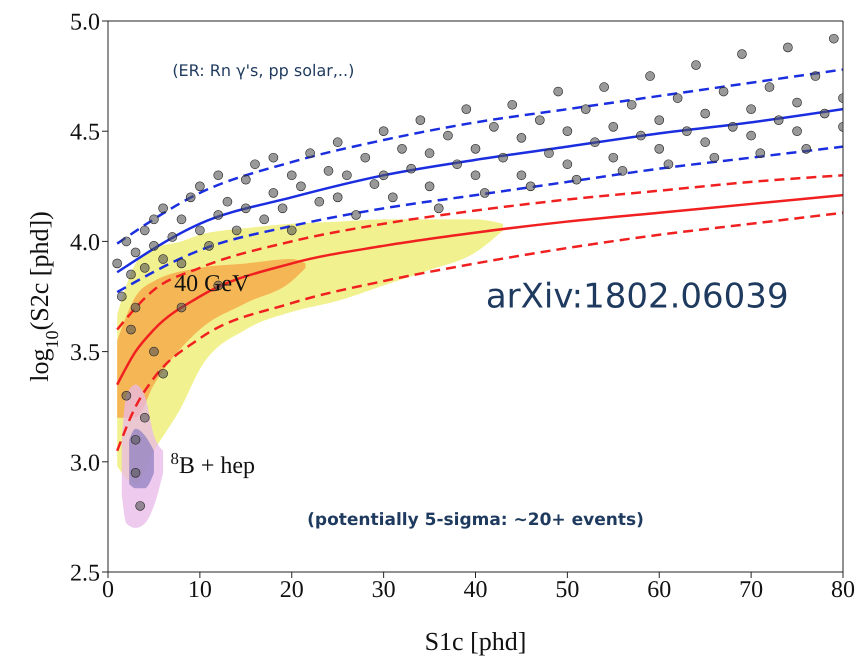 Image resolution: width=864 pixels, height=670 pixels. I want to click on y-tick-label: 3.0, so click(85, 463).